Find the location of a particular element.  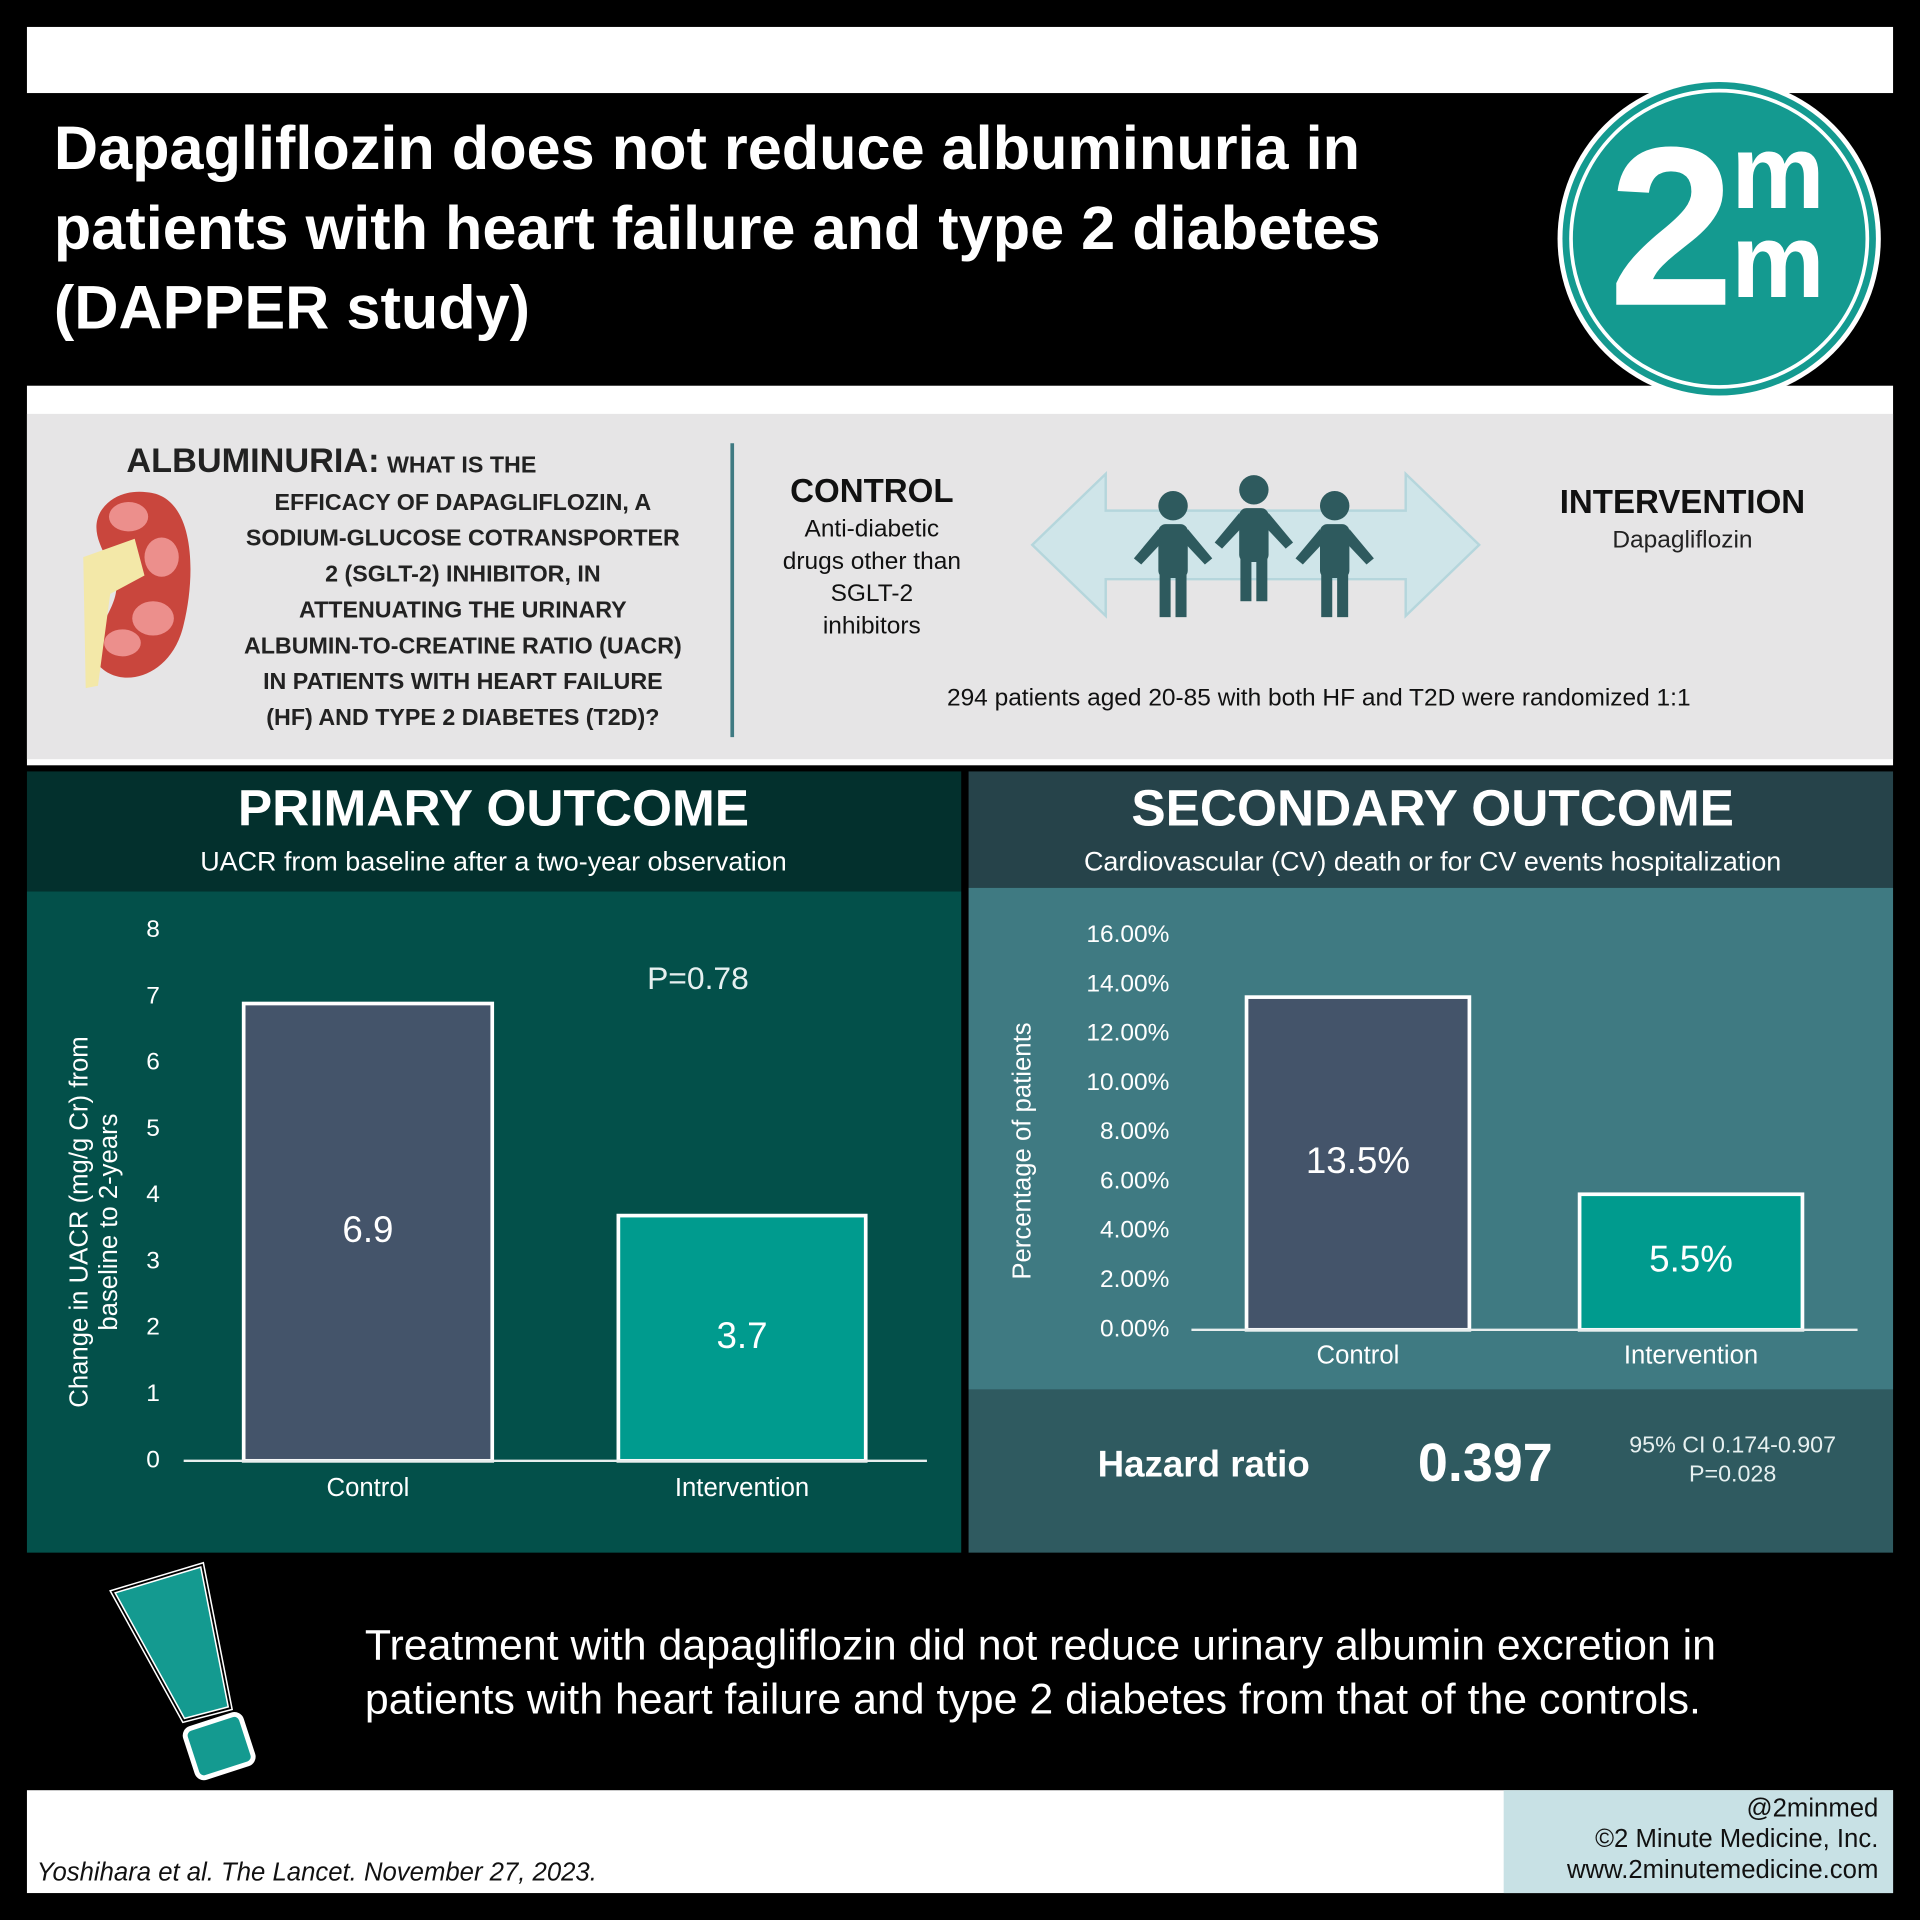

secondary-header is located at coordinates (1431, 829).